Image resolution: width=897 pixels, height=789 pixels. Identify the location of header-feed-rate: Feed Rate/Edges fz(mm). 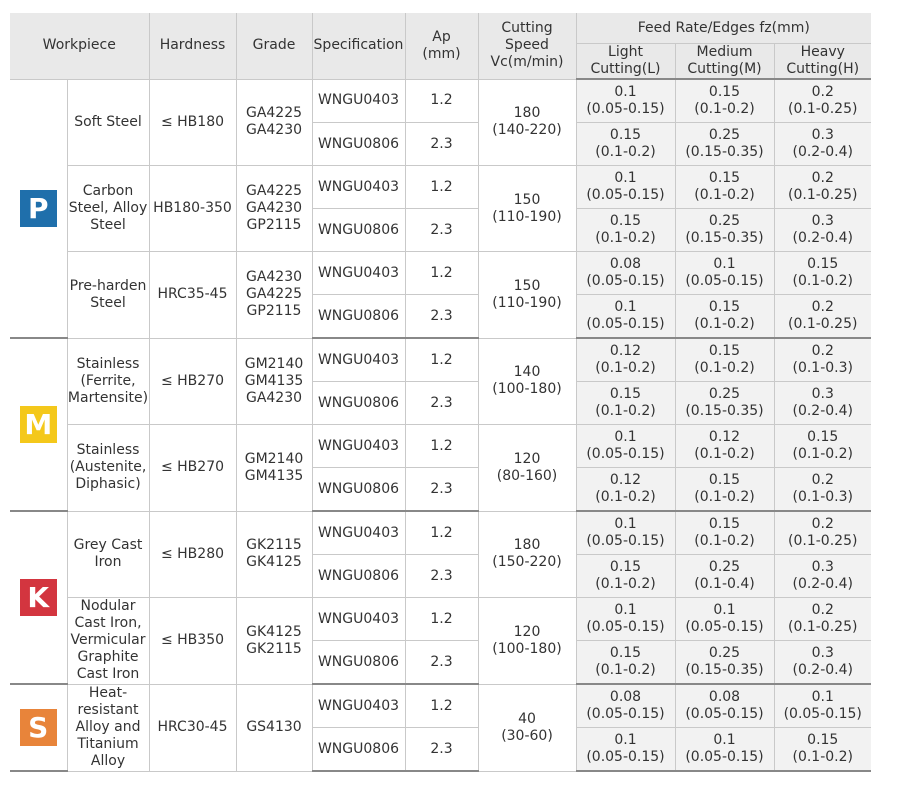
(723, 28).